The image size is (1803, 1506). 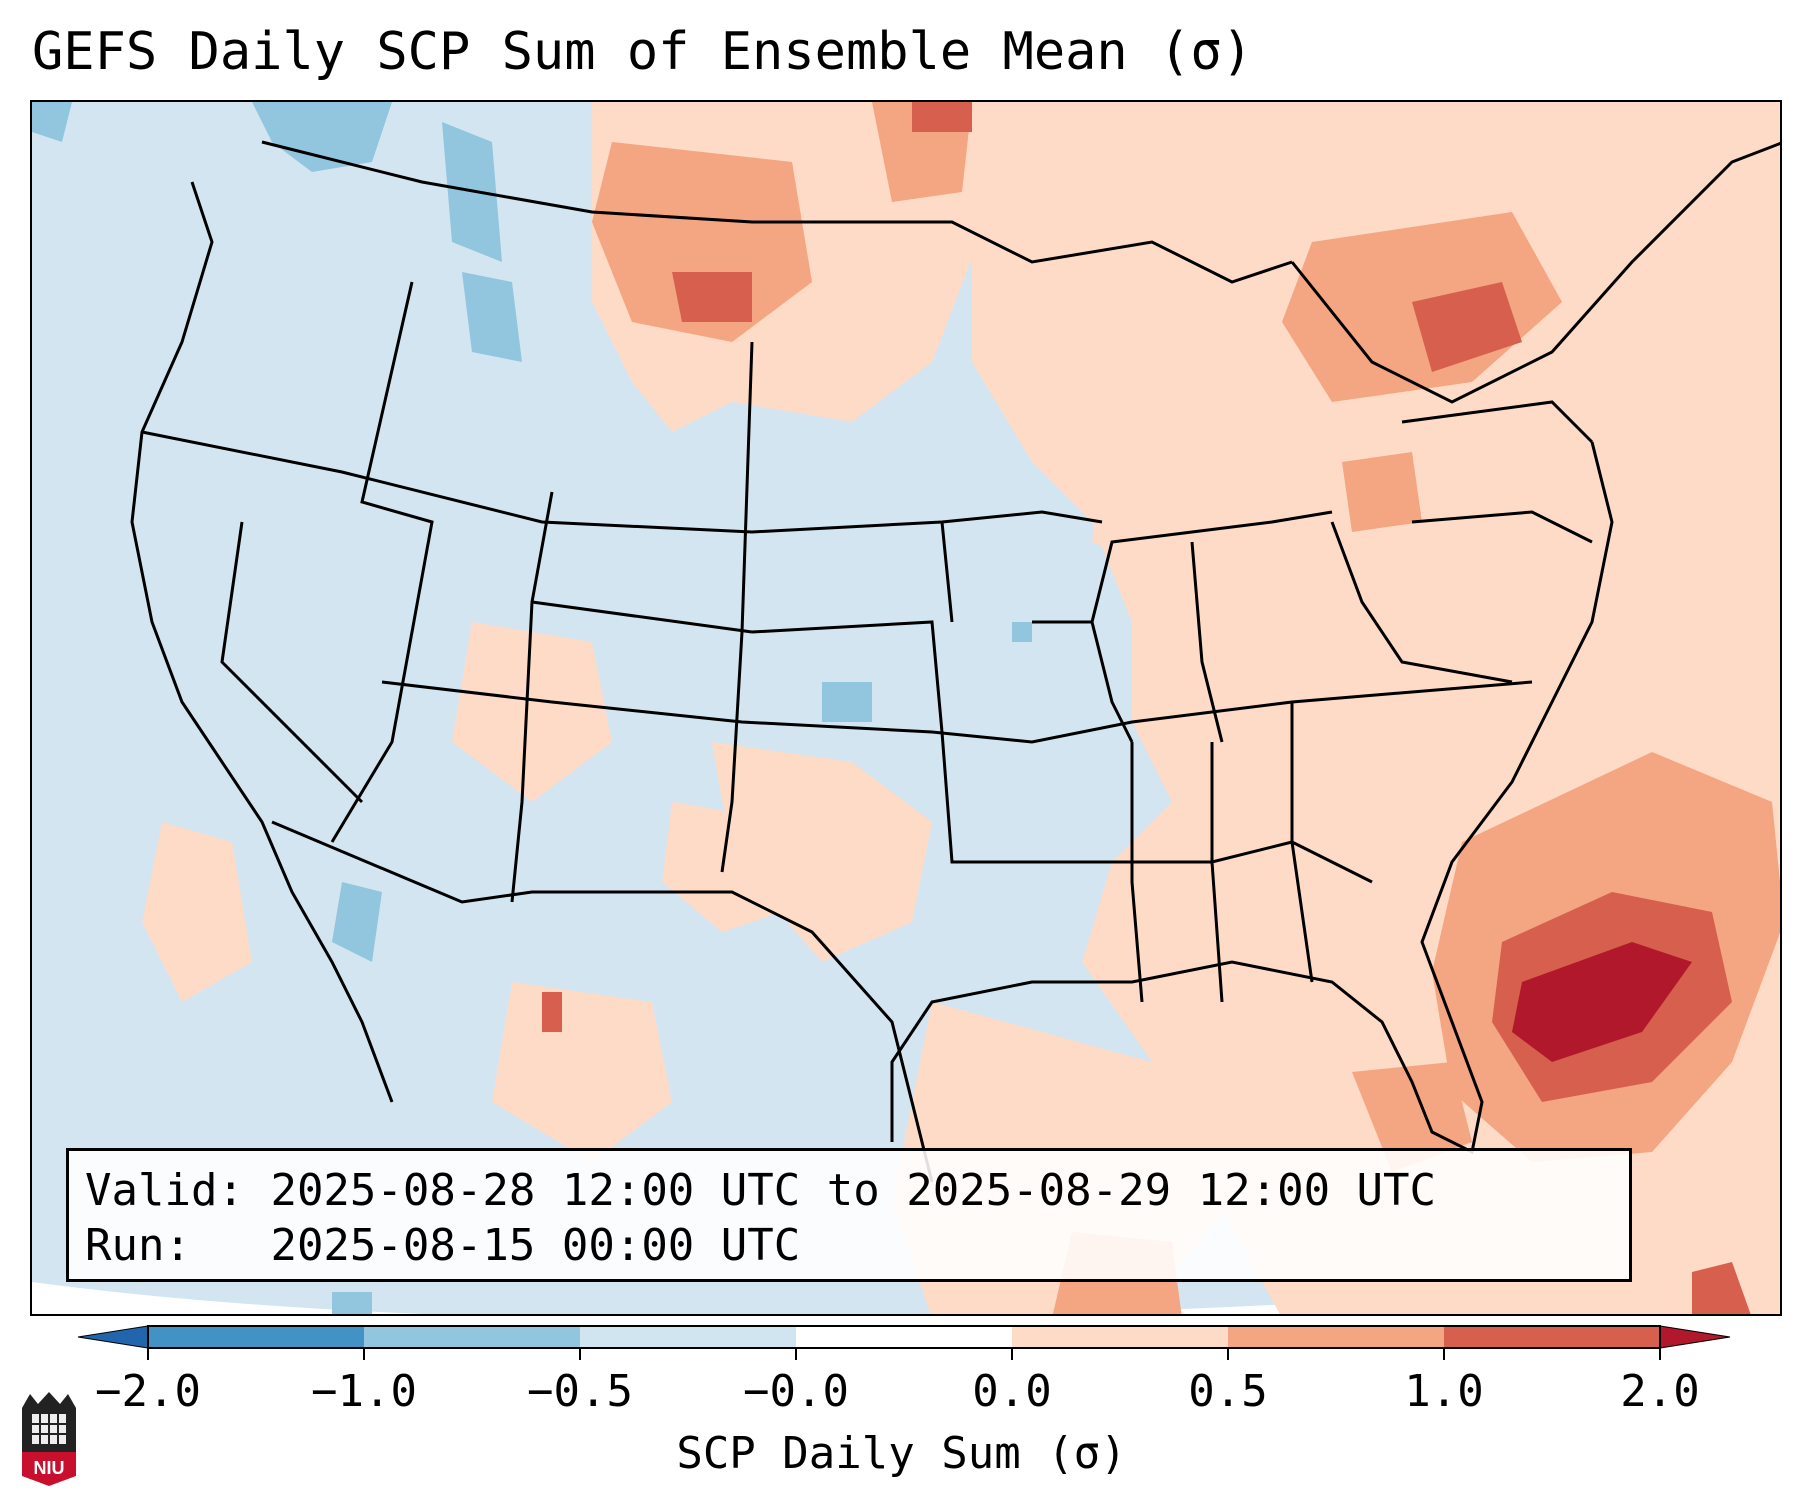 I want to click on colorbar-tick-label: −0.0, so click(x=796, y=1391).